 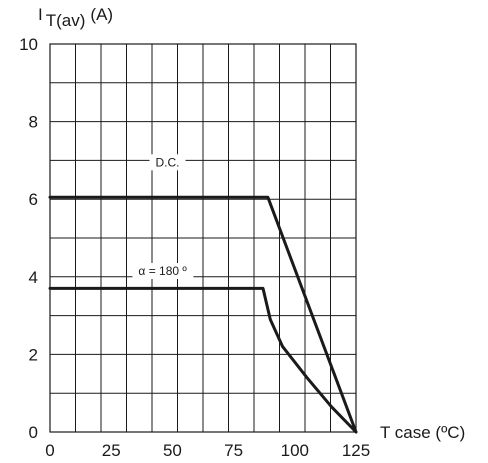 I want to click on x-tick-label: 125, so click(x=356, y=450).